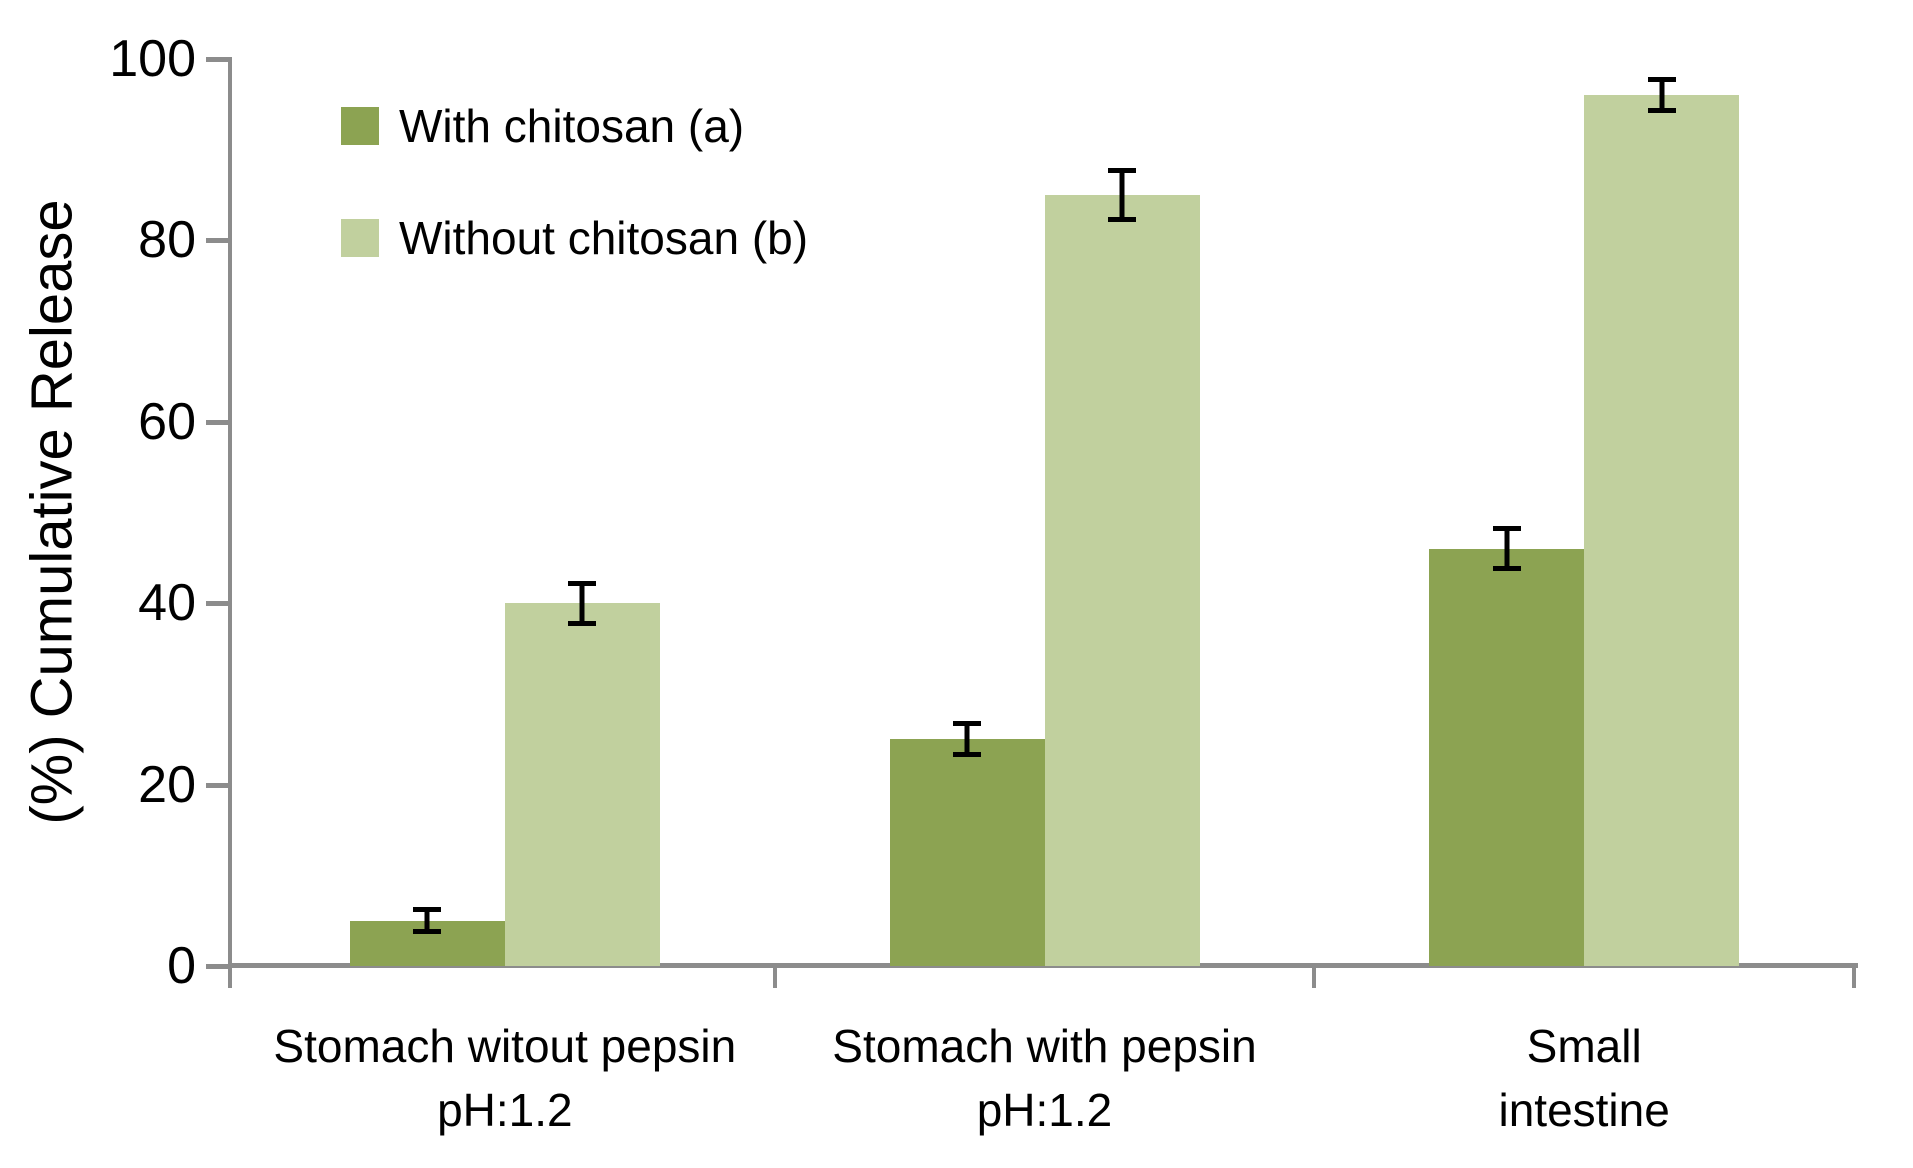 This screenshot has width=1913, height=1168. Describe the element at coordinates (1044, 1046) in the screenshot. I see `x-axis-label-line: Stomach with pepsin` at that location.